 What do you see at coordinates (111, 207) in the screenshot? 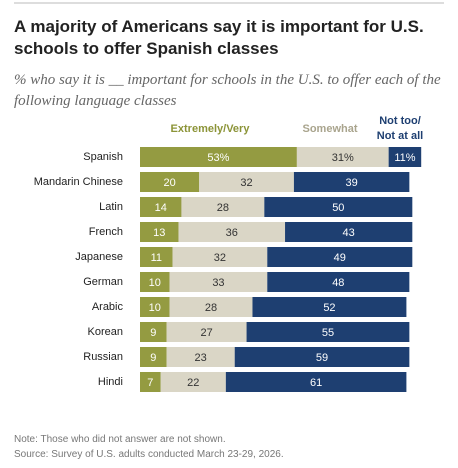
I see `category-label: Latin` at bounding box center [111, 207].